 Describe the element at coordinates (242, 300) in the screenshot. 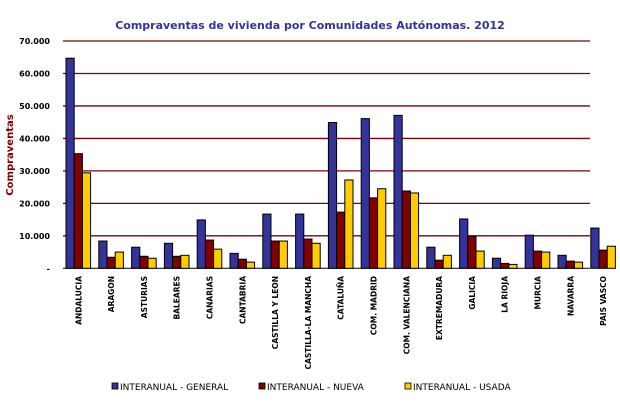

I see `x-tick-label: CANTABRIA` at that location.